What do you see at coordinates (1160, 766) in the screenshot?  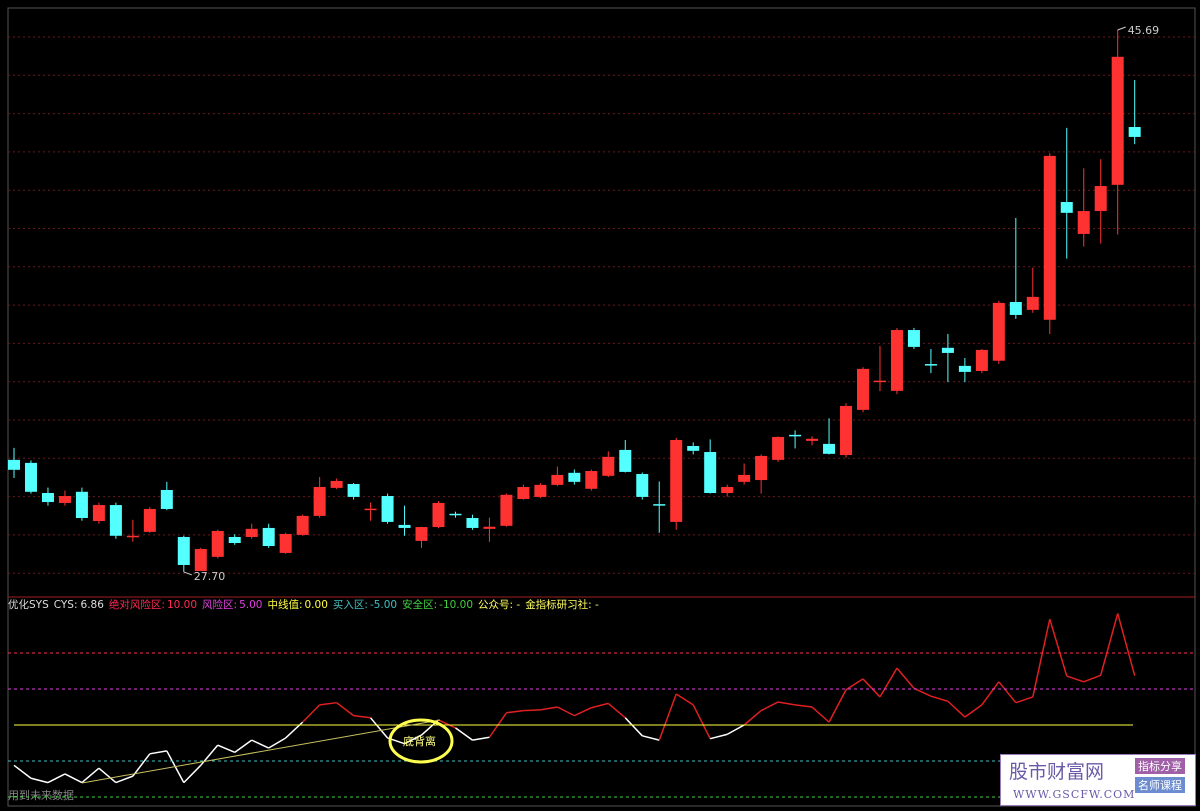 I see `watermark-tag: 指标分享` at bounding box center [1160, 766].